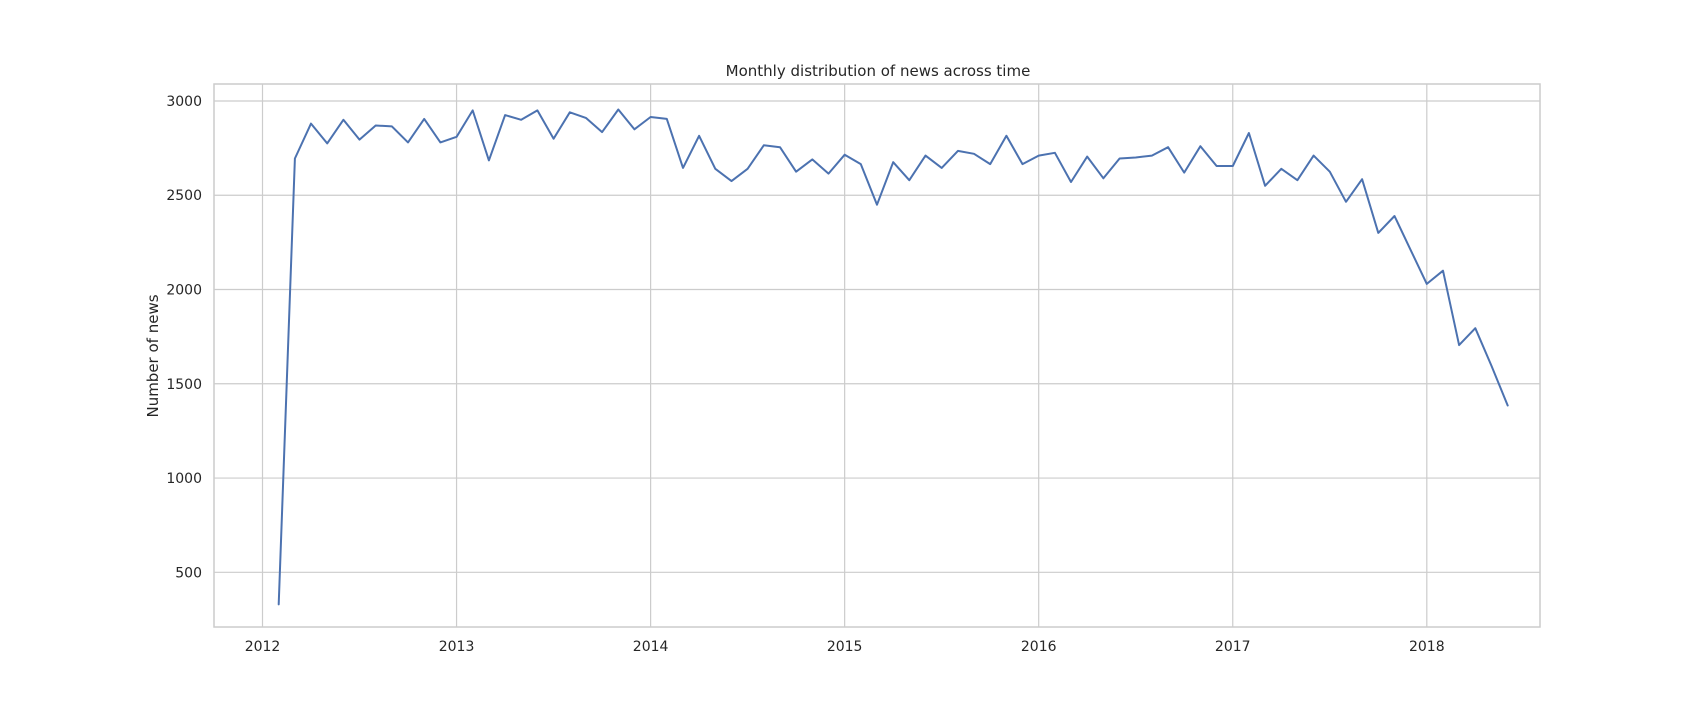  Describe the element at coordinates (1233, 647) in the screenshot. I see `x-tick-label: 2017` at that location.